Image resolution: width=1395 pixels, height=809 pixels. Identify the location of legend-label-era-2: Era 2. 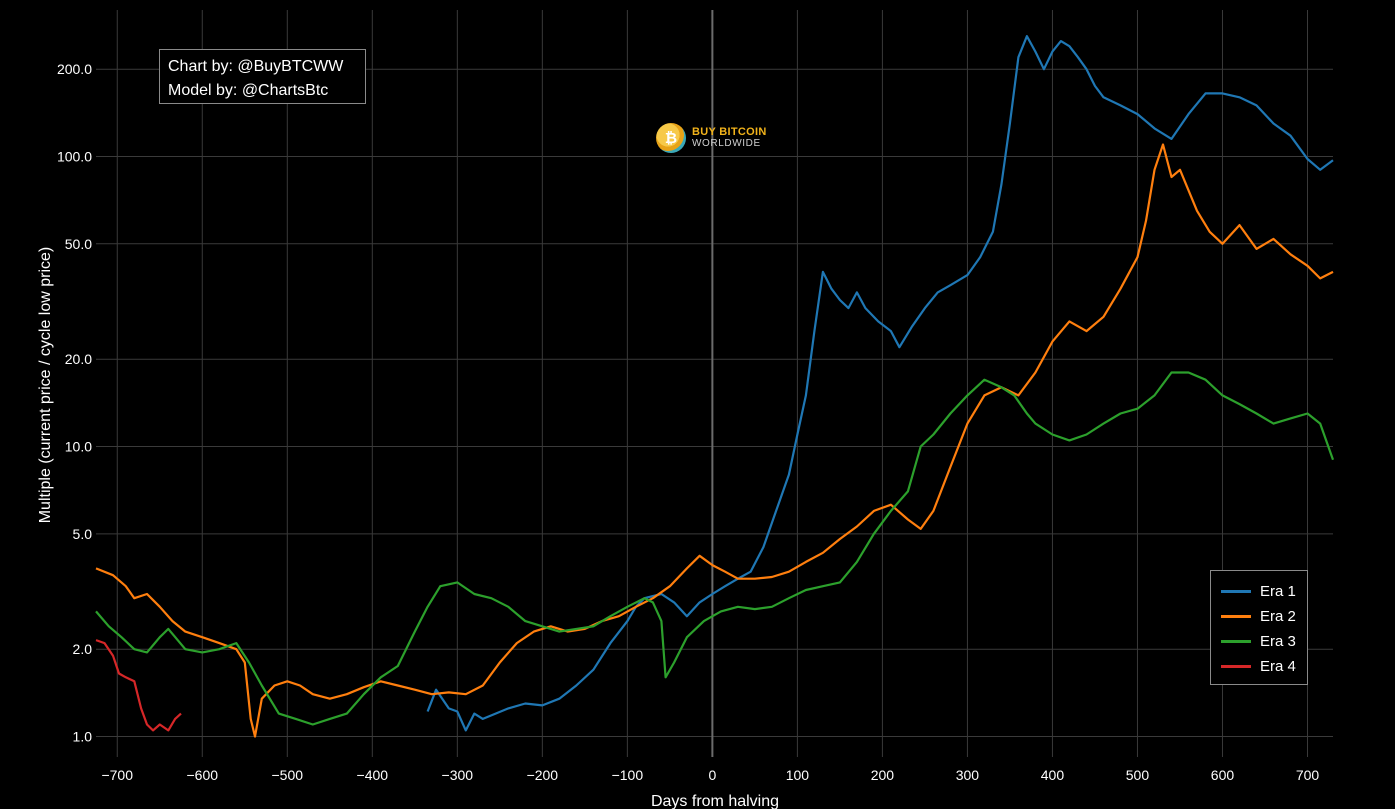
(1278, 616).